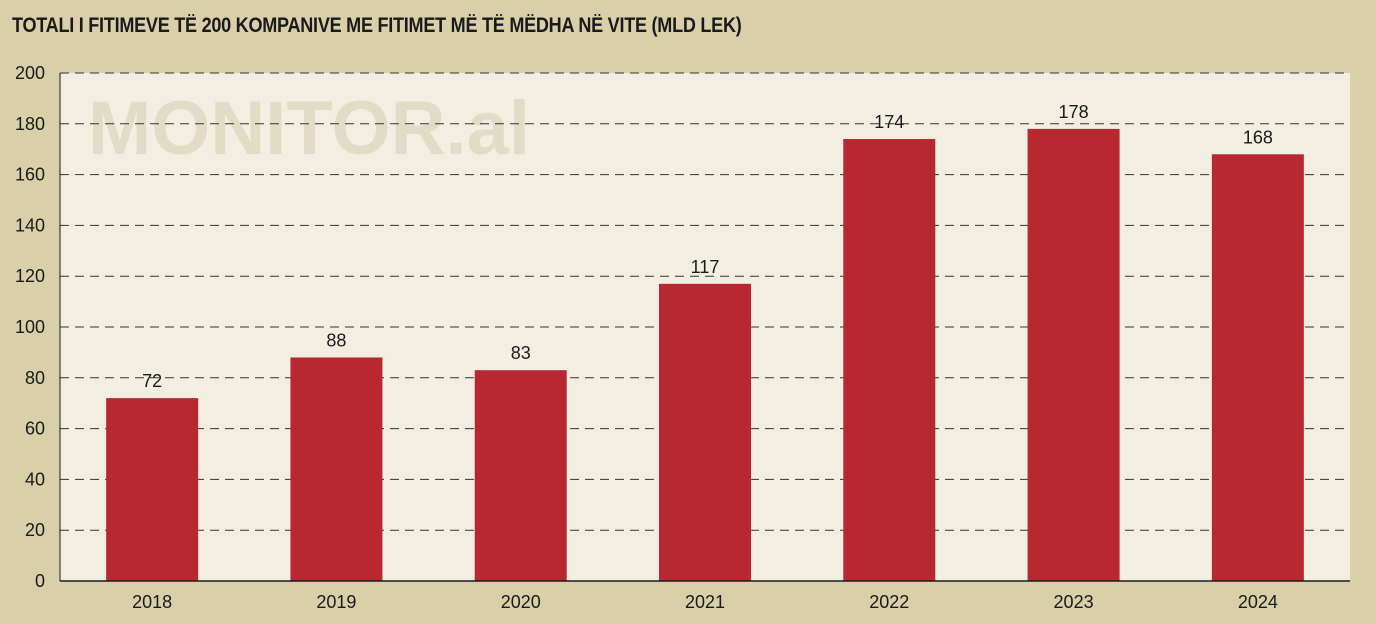 This screenshot has height=624, width=1376. I want to click on x-tick-label: 2019, so click(336, 602).